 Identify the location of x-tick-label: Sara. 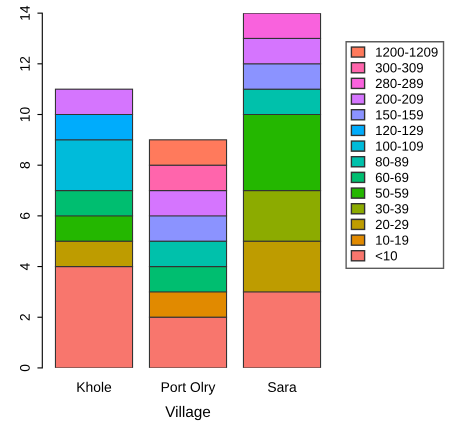
(282, 387).